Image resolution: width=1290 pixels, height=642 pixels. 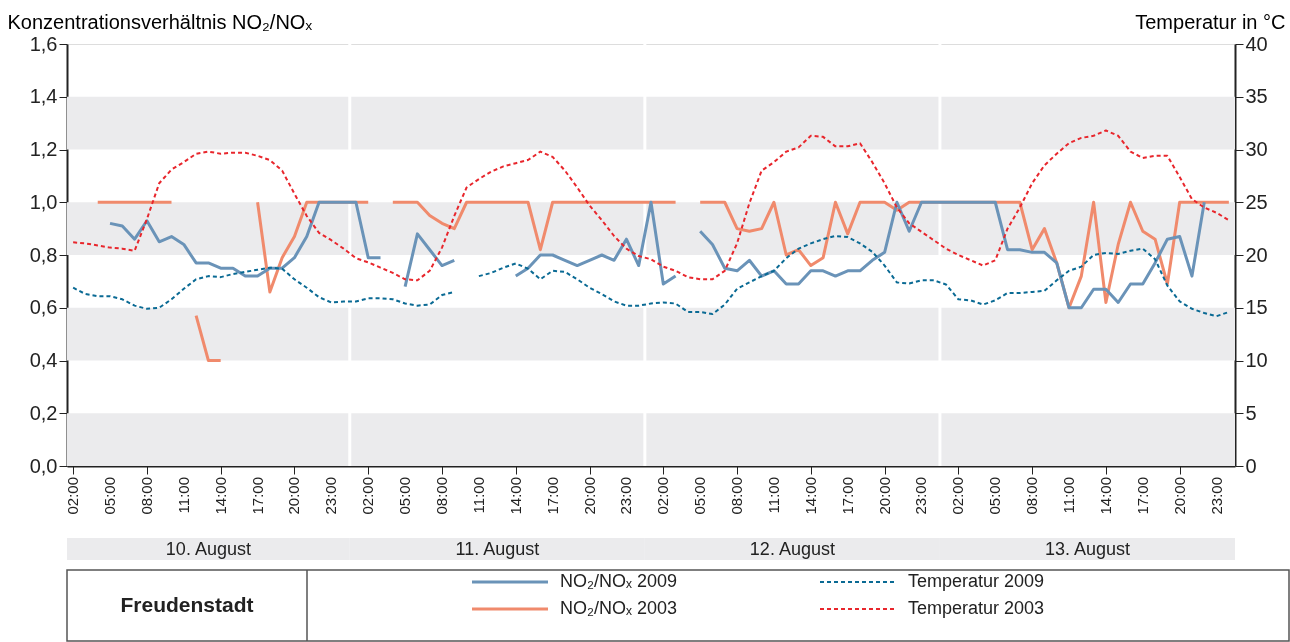 I want to click on legend-label: Temperatur 2003, so click(x=976, y=608).